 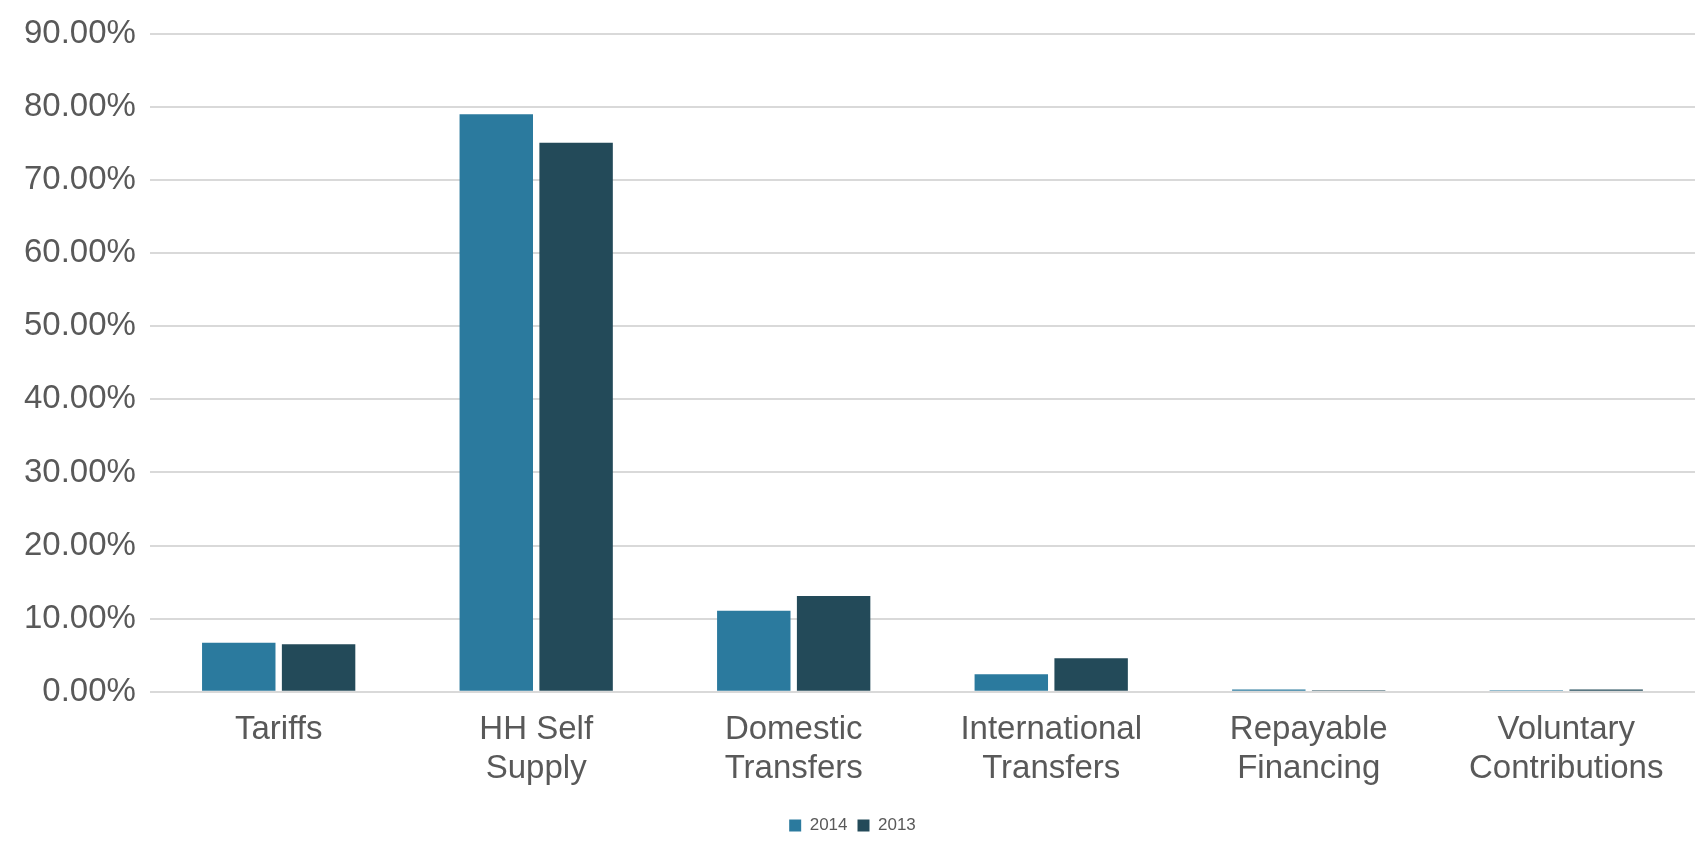 What do you see at coordinates (79, 324) in the screenshot?
I see `y-tick-label: 50.00%` at bounding box center [79, 324].